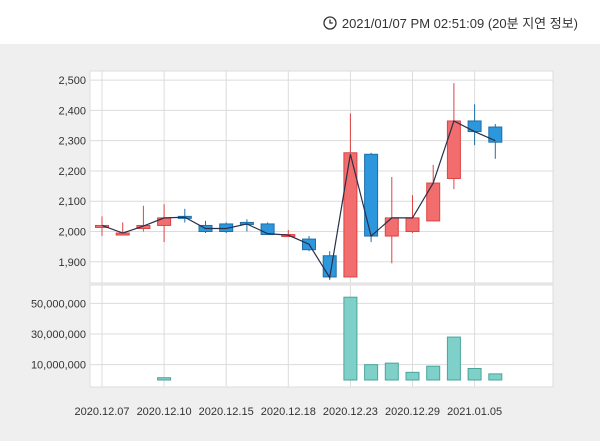 The width and height of the screenshot is (600, 446). I want to click on volume-tick-label: 50,000,000, so click(58, 304).